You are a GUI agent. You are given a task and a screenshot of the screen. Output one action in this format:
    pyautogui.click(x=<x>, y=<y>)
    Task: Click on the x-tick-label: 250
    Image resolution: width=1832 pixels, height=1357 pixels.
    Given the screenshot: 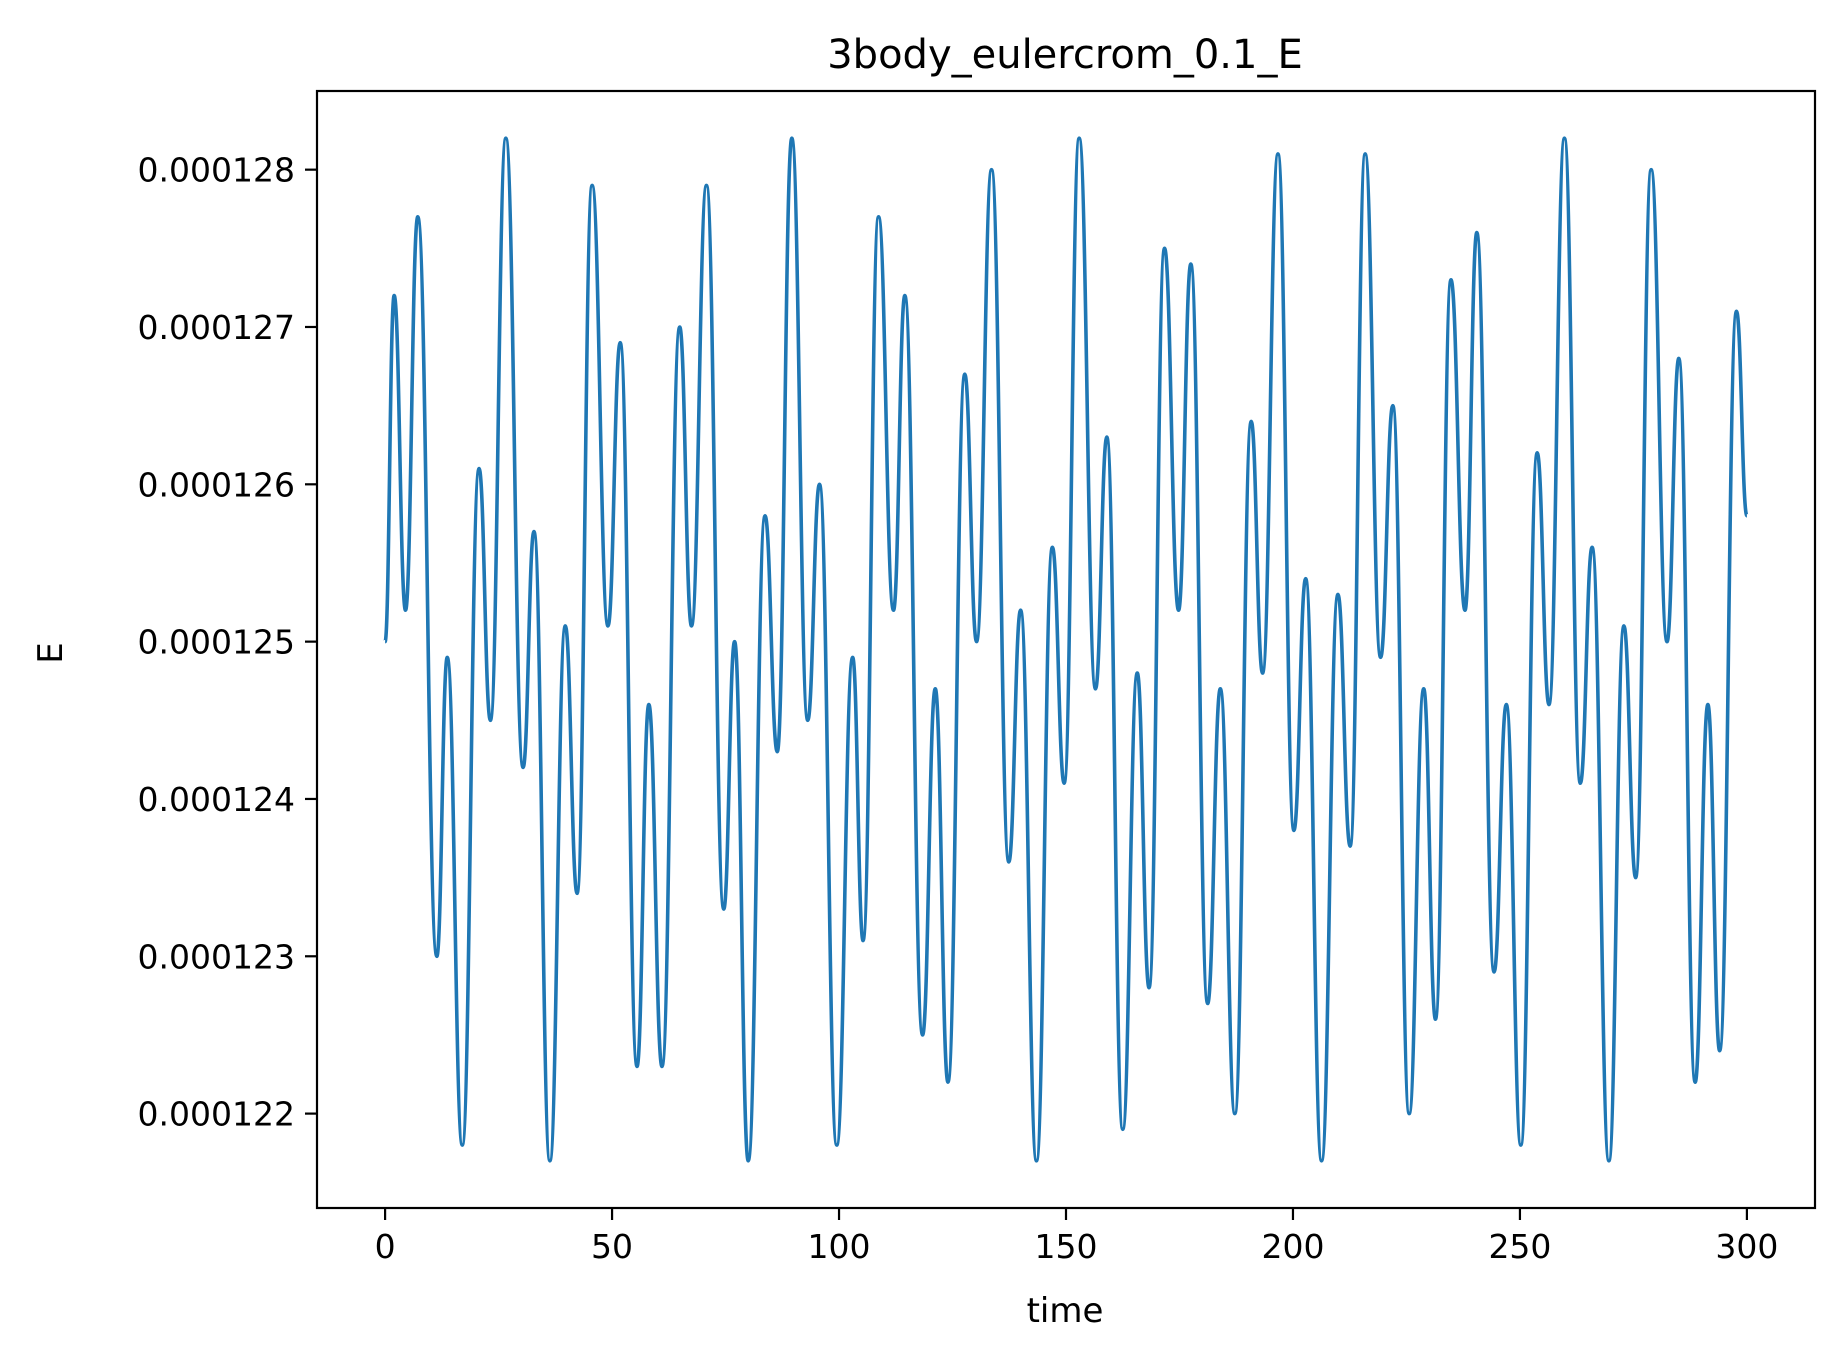 What is the action you would take?
    pyautogui.click(x=1519, y=1246)
    